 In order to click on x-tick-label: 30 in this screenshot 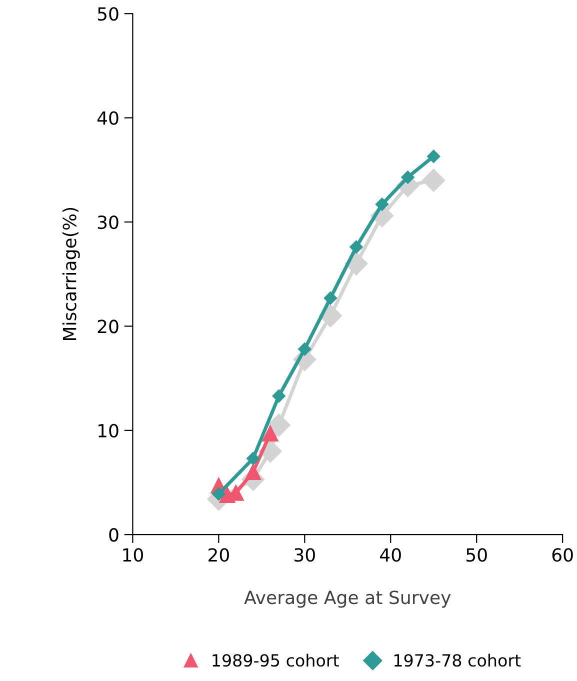, I will do `click(304, 555)`.